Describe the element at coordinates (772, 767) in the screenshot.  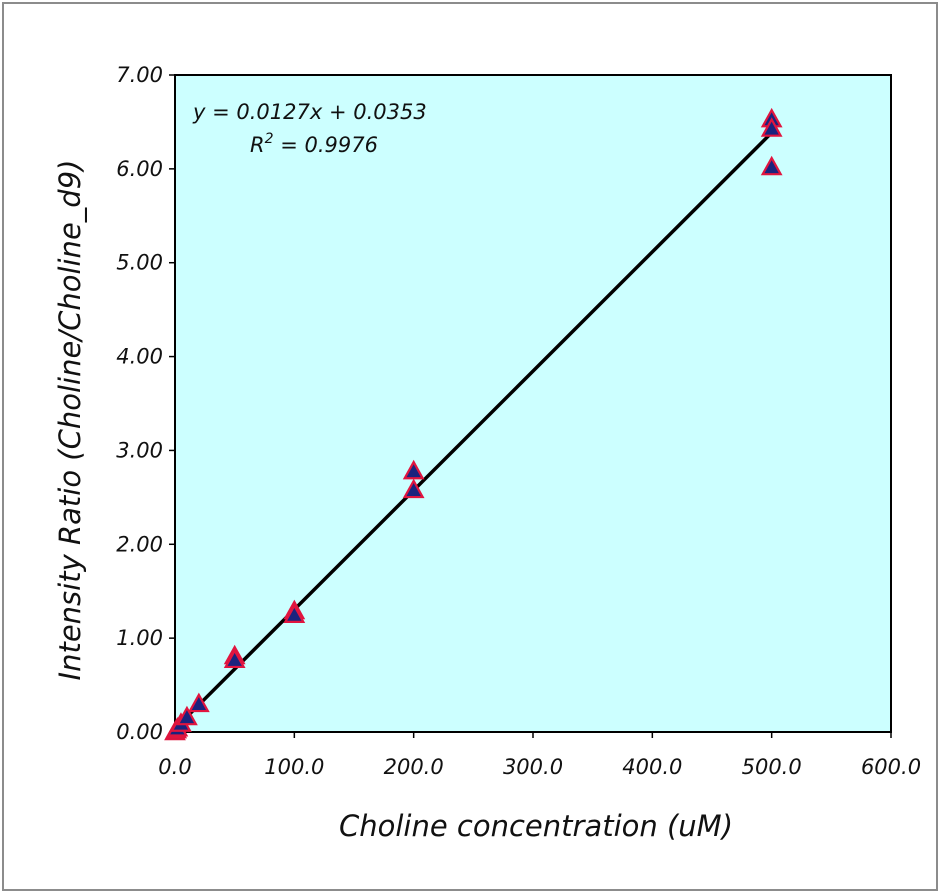
I see `x-tick-label: 500.0` at that location.